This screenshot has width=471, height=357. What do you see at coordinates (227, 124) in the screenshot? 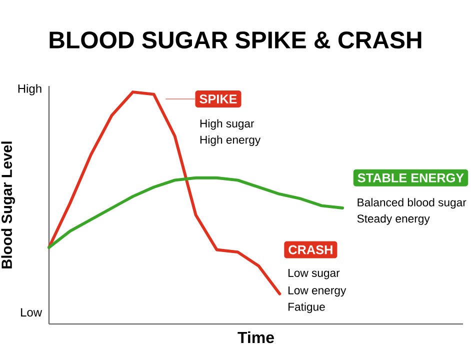
I see `annotation: High sugar` at bounding box center [227, 124].